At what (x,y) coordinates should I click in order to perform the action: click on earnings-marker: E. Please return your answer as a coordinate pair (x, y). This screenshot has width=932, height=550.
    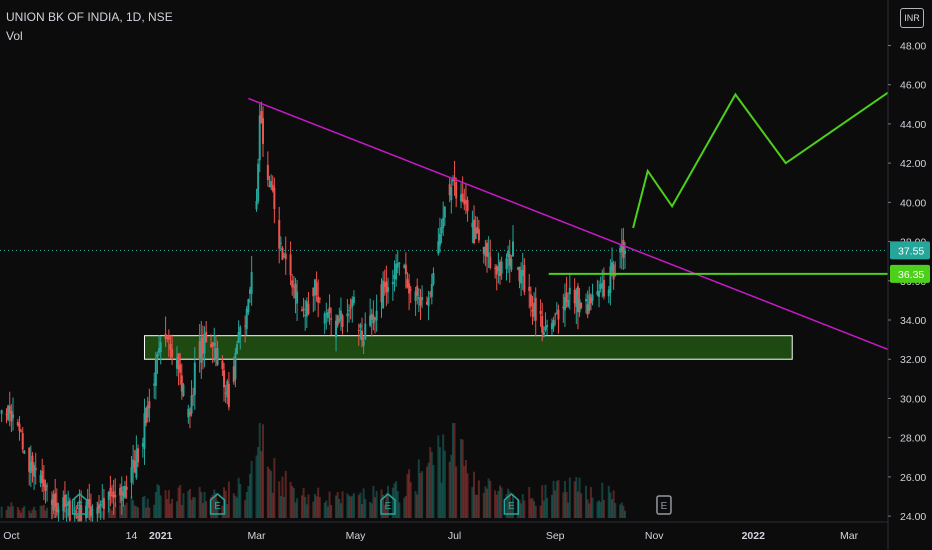
    Looking at the image, I should click on (79, 504).